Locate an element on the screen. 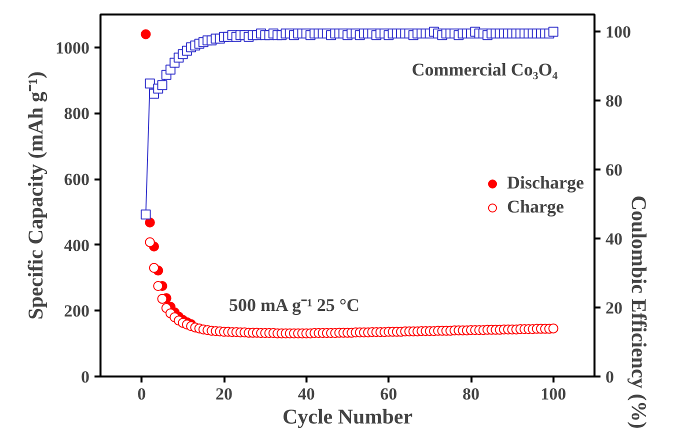 The image size is (676, 438). y-tick-label: 600 is located at coordinates (77, 180).